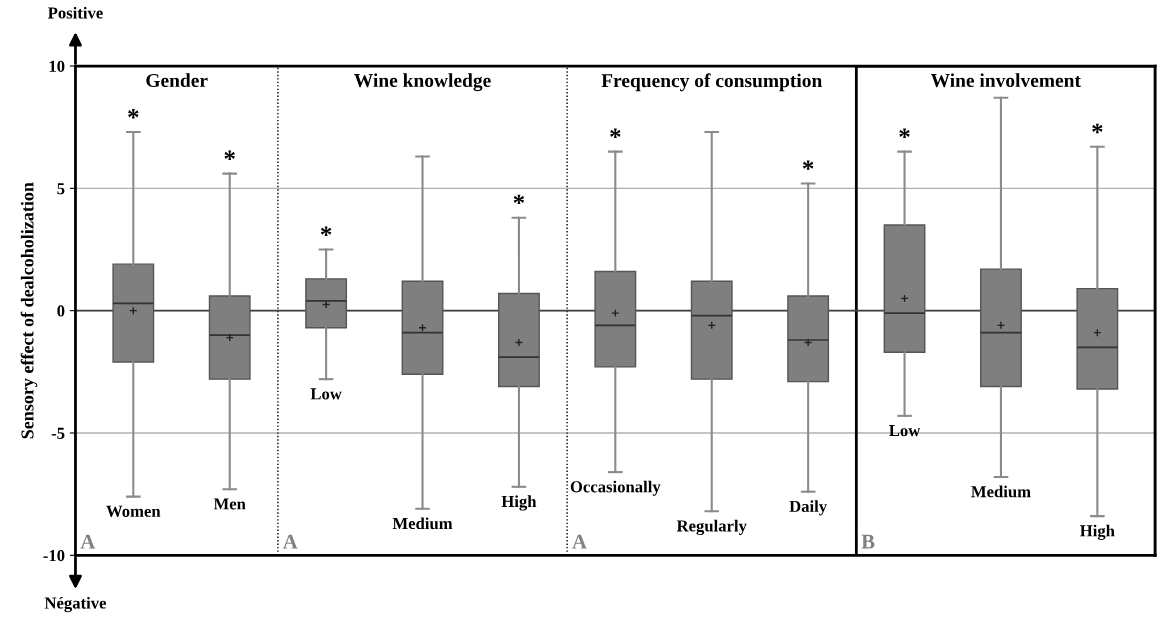 This screenshot has height=617, width=1161. I want to click on y-tick-label: 0, so click(61, 311).